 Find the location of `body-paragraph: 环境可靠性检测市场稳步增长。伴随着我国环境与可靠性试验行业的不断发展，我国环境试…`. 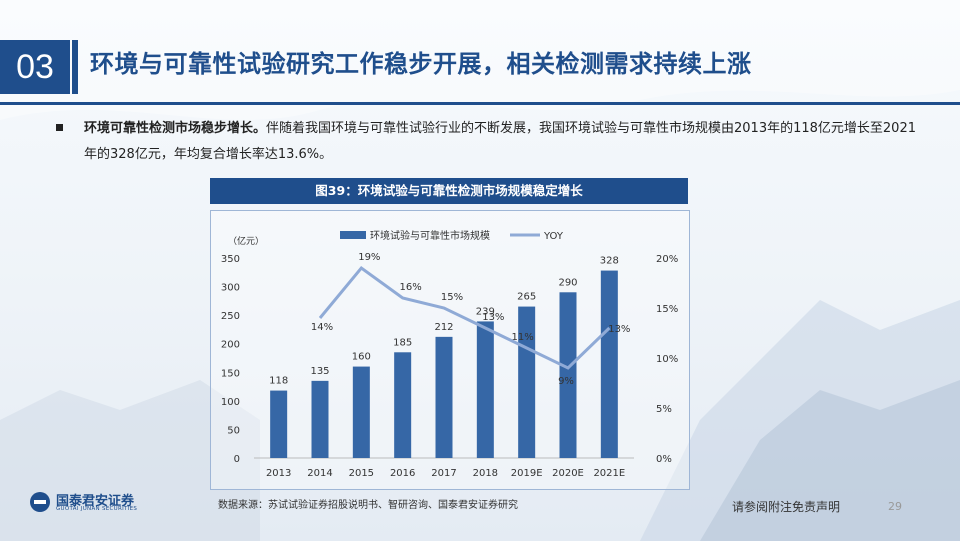

body-paragraph: 环境可靠性检测市场稳步增长。伴随着我国环境与可靠性试验行业的不断发展，我国环境试… is located at coordinates (504, 142).